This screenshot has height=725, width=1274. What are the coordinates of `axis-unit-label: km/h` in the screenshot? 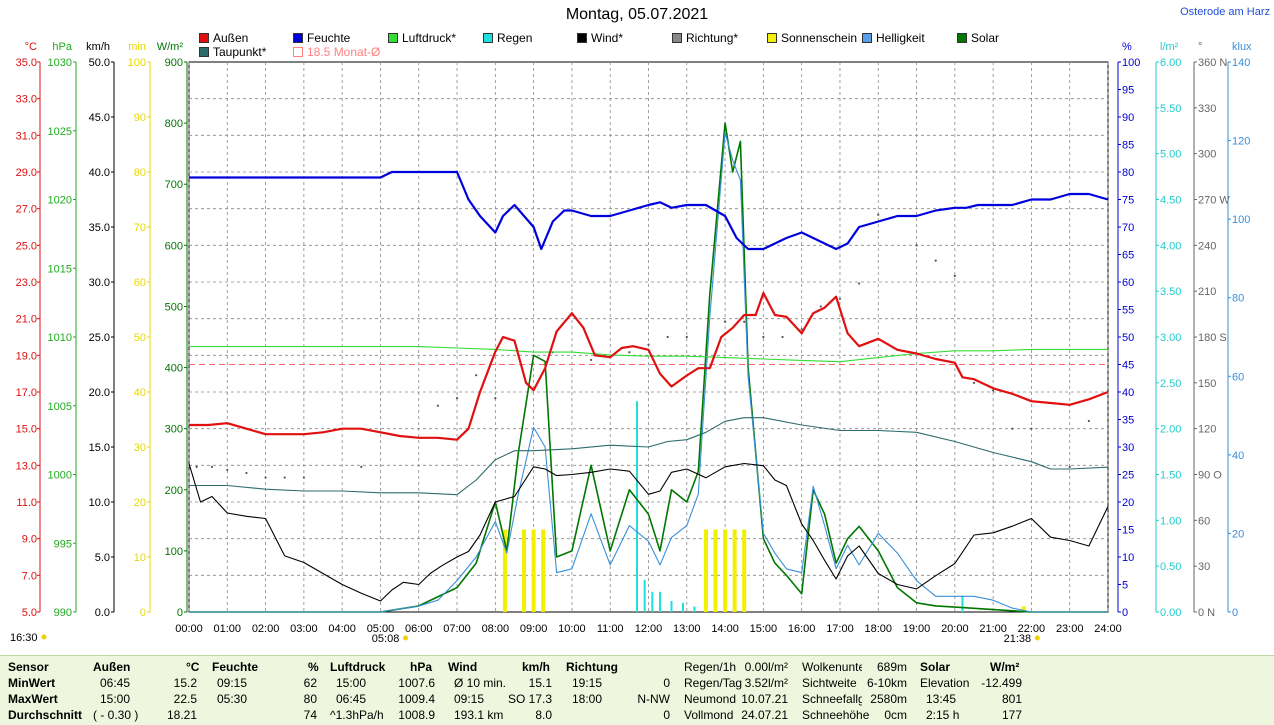 It's located at (98, 47).